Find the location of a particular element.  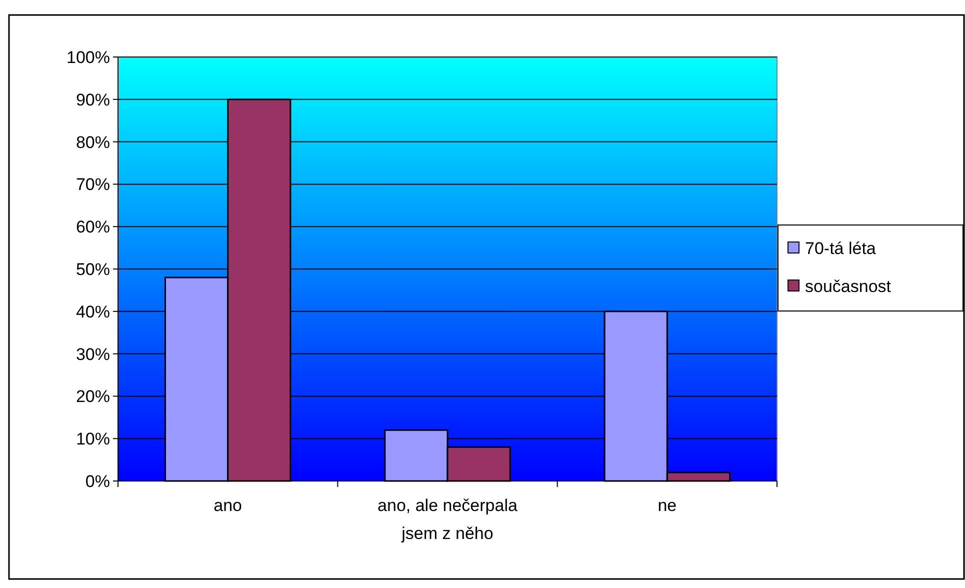

x-tick-label: ne is located at coordinates (667, 505).